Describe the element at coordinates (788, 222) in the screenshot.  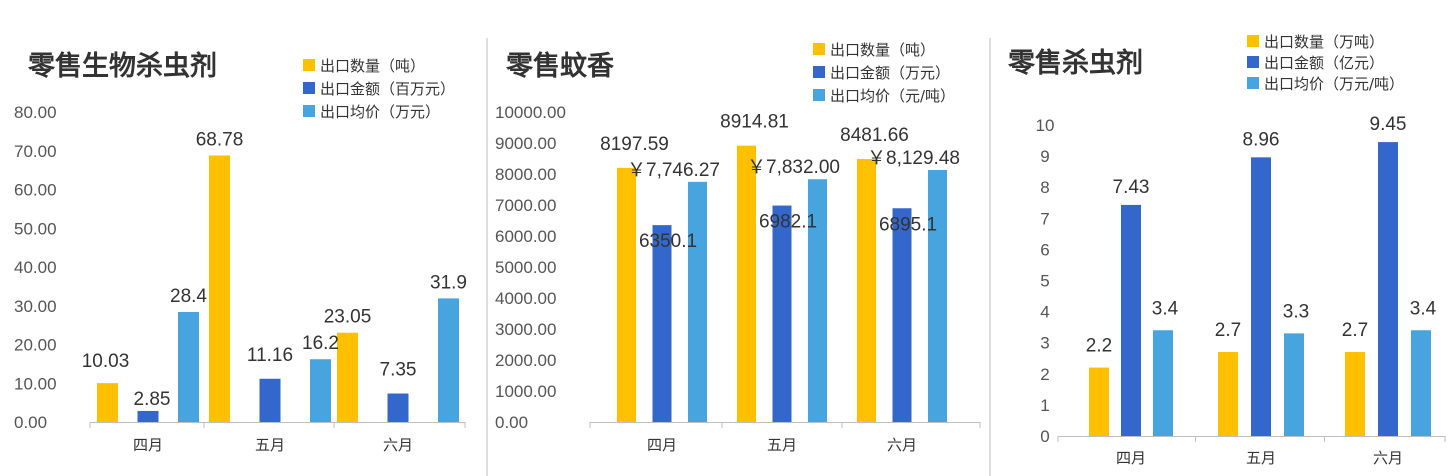
I see `data-label: 6982.1` at that location.